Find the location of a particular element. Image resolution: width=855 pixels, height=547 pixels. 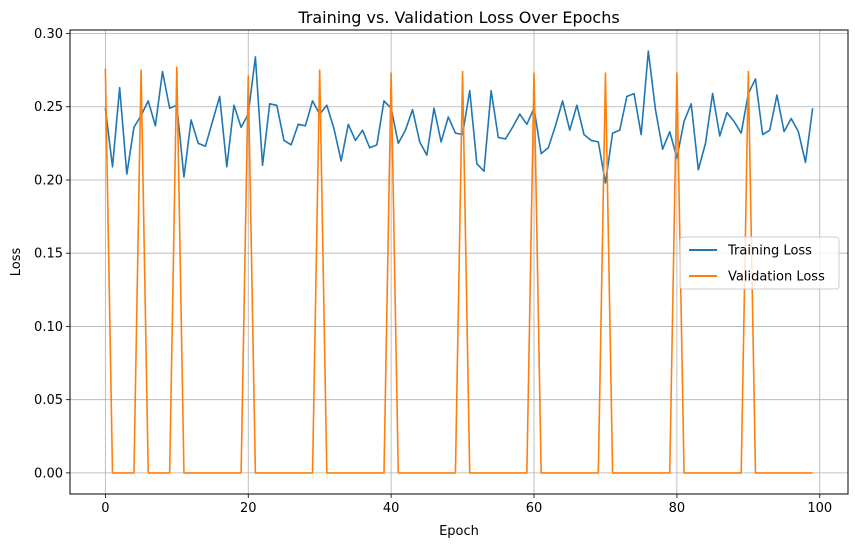

x-tick-label: 100 is located at coordinates (819, 508).